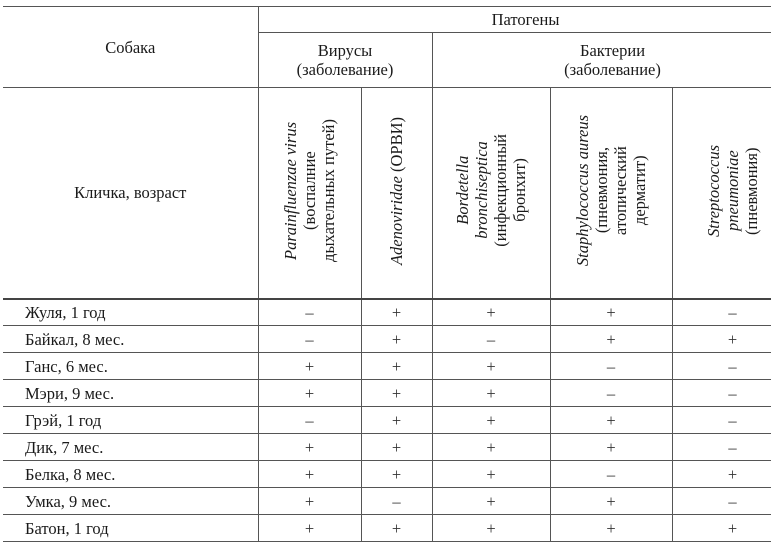 The width and height of the screenshot is (771, 547). What do you see at coordinates (131, 47) in the screenshot?
I see `dog-header: Собака` at bounding box center [131, 47].